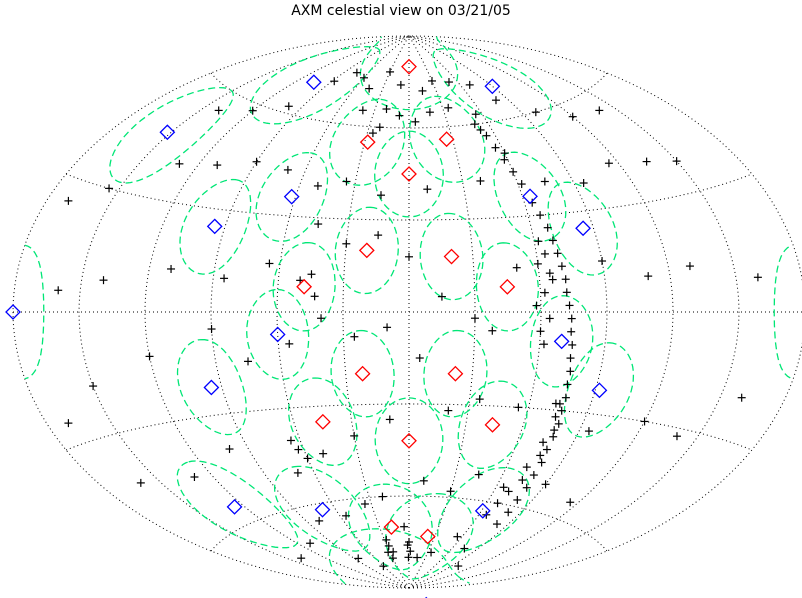  Describe the element at coordinates (401, 11) in the screenshot. I see `chart-title: AXM celestial view on 03/21/05` at that location.